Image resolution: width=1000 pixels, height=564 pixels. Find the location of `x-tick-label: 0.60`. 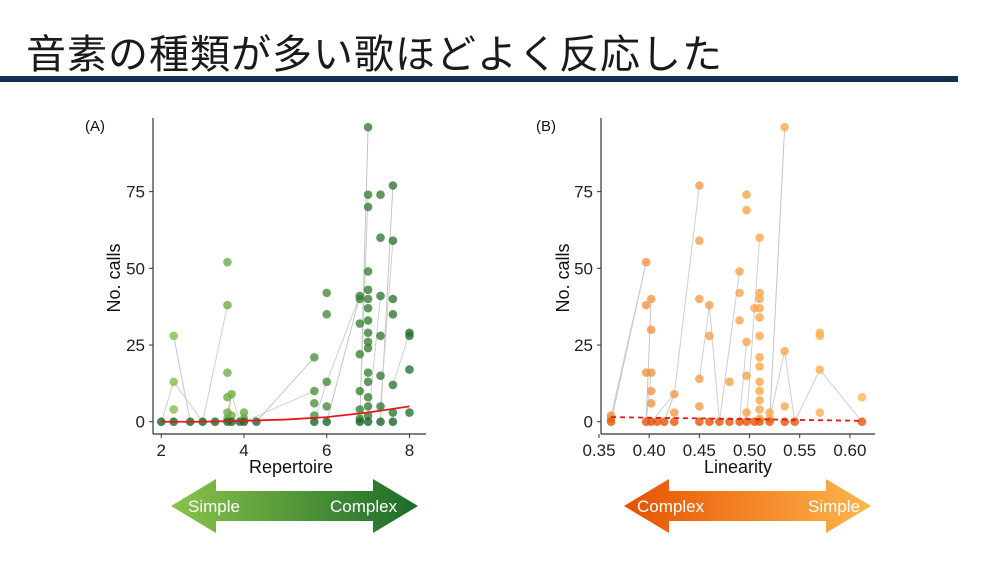

x-tick-label: 0.60 is located at coordinates (849, 450).